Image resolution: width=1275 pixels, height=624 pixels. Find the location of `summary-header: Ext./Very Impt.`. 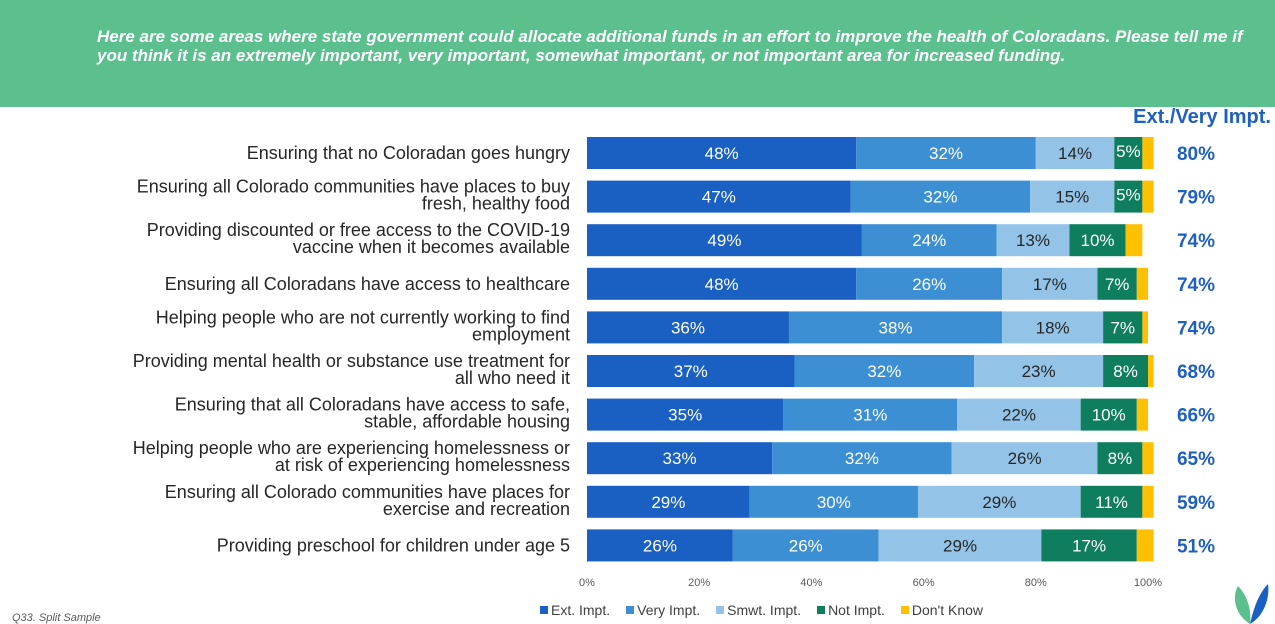

summary-header: Ext./Very Impt. is located at coordinates (1202, 117).